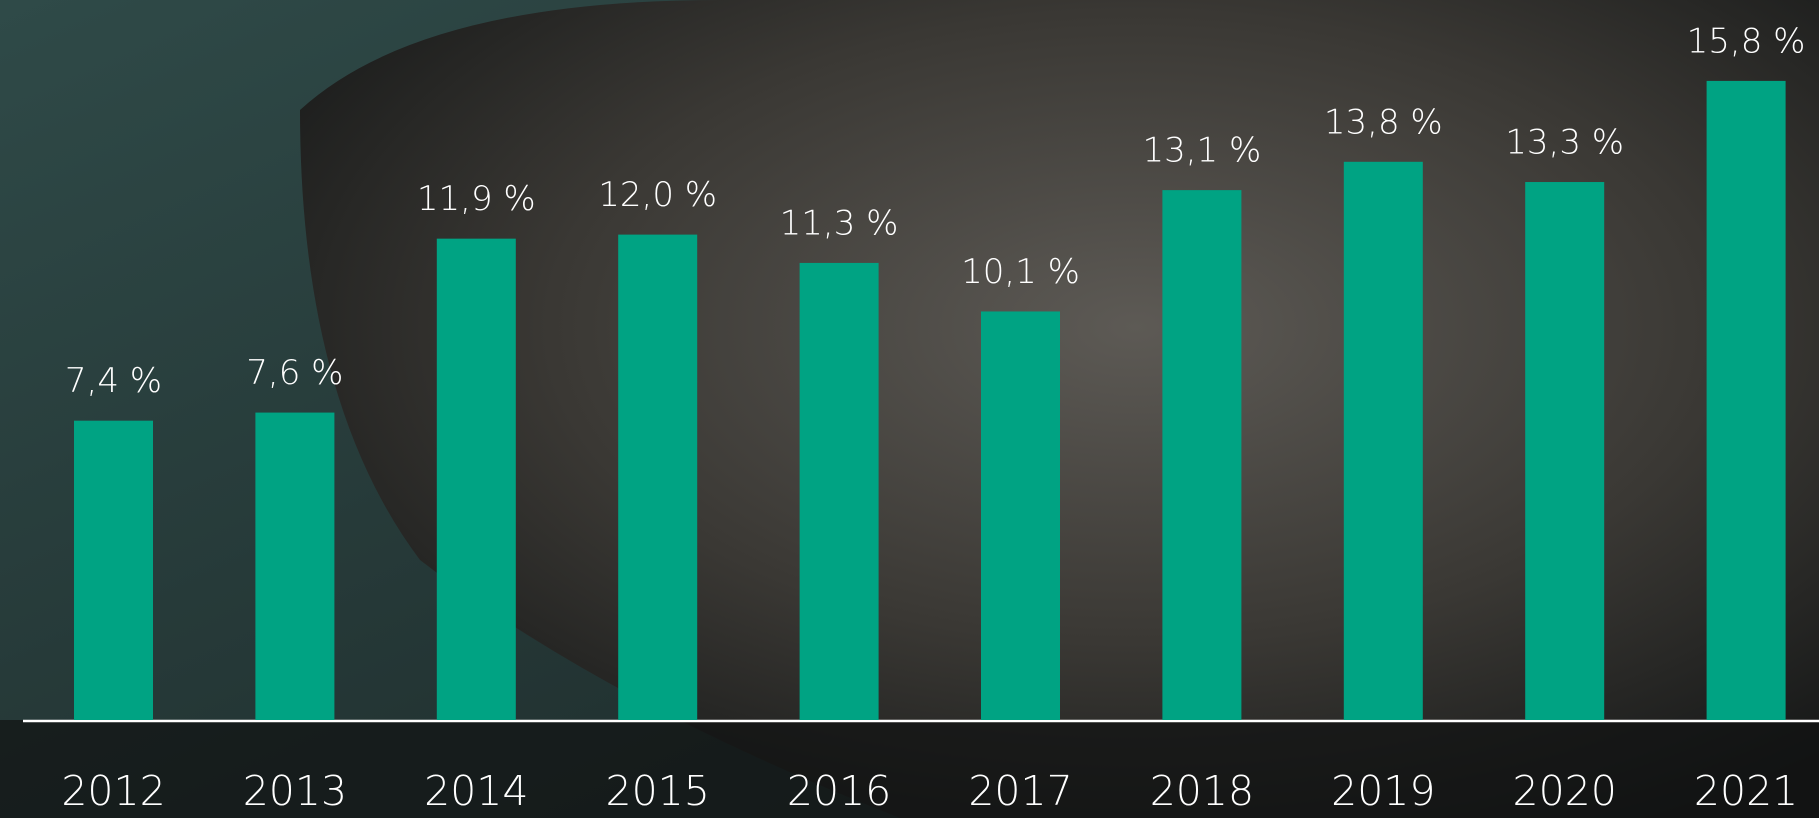 This screenshot has height=818, width=1819. What do you see at coordinates (113, 381) in the screenshot?
I see `value-label: 7,4 %` at bounding box center [113, 381].